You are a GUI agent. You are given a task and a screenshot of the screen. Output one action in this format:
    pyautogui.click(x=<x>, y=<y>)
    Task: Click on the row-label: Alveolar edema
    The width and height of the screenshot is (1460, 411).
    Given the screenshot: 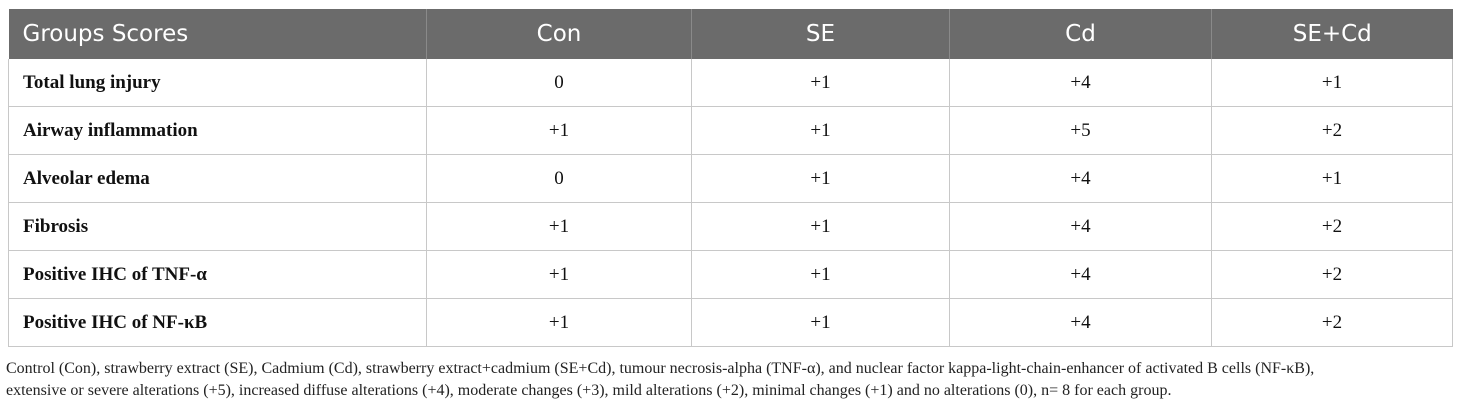 What is the action you would take?
    pyautogui.click(x=217, y=178)
    